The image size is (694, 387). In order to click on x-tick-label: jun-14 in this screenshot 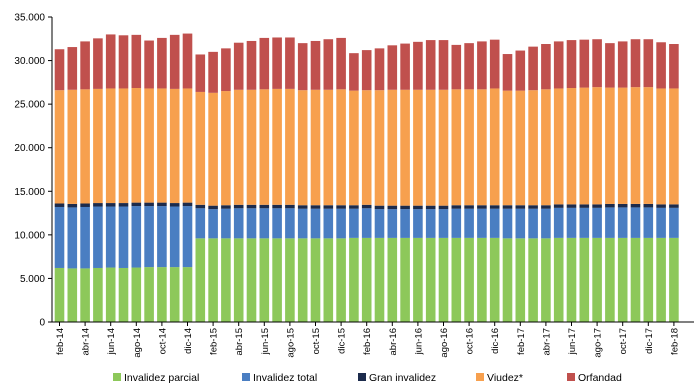, I will do `click(111, 341)`.